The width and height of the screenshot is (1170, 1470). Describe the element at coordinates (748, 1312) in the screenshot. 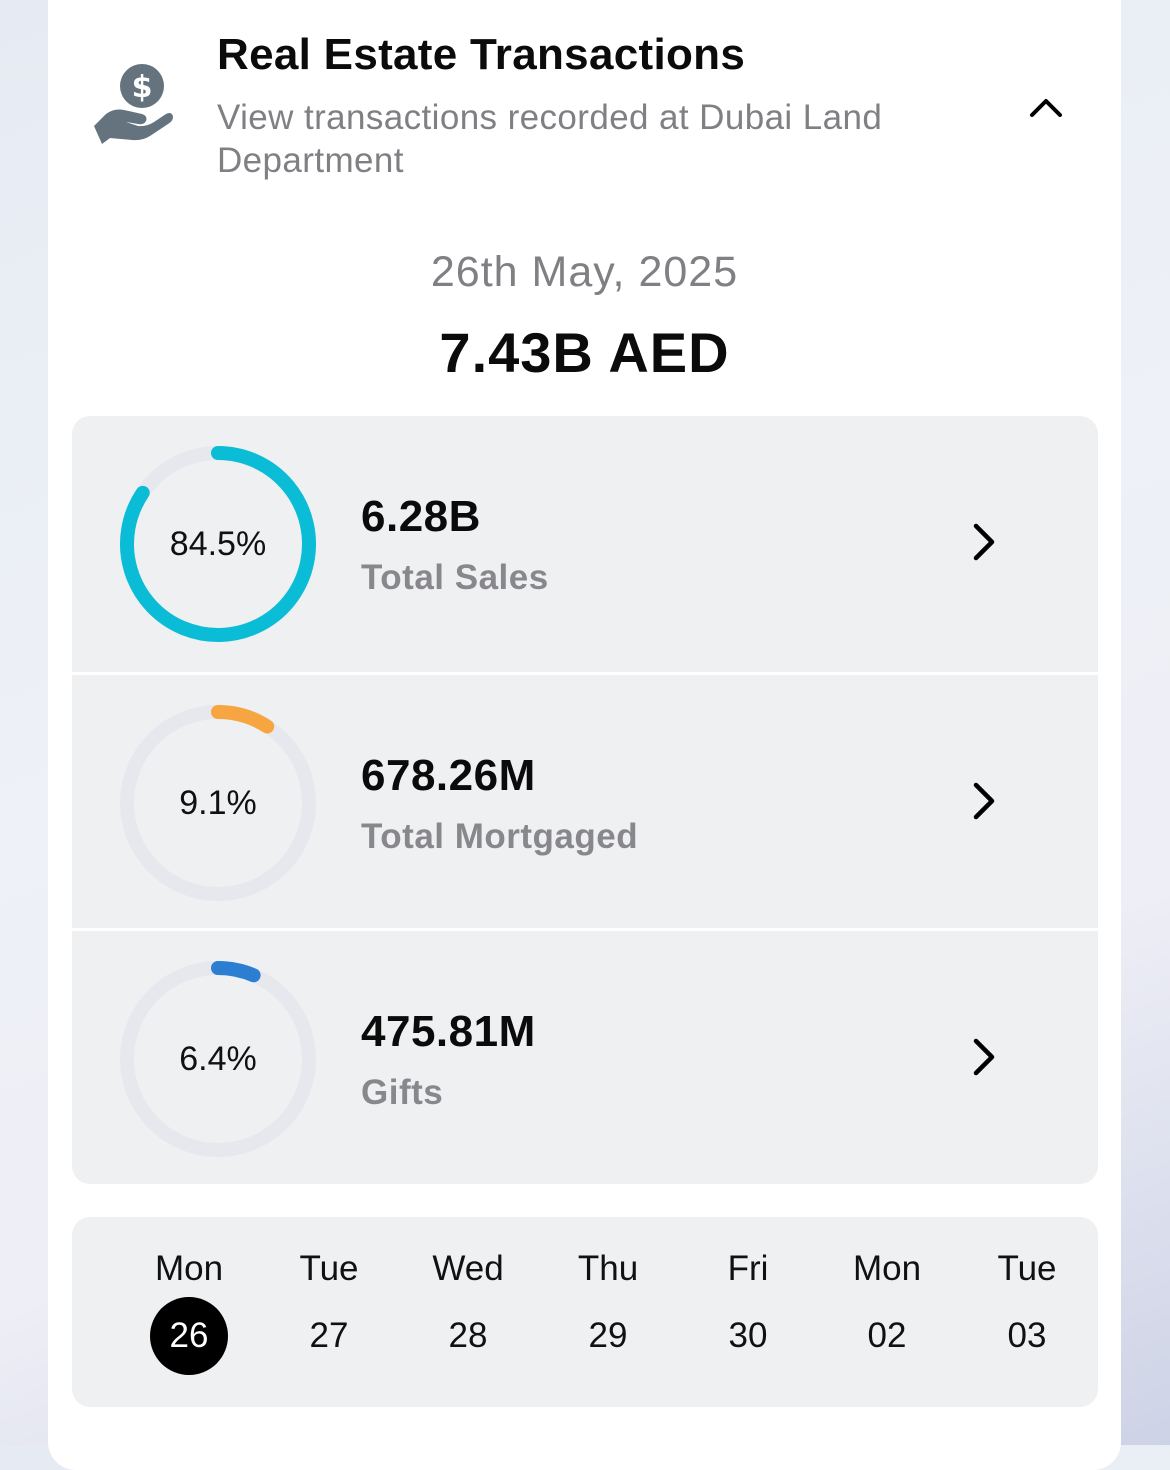

I see `day-item: Fri 30` at that location.